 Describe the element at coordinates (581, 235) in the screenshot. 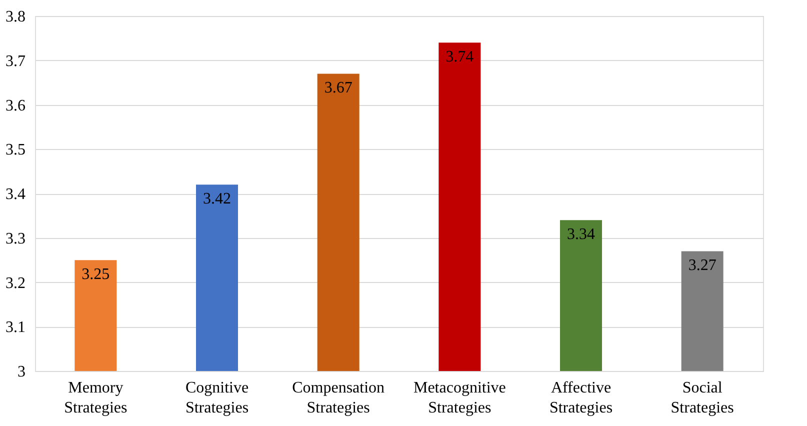

I see `data-label: 3.34` at that location.